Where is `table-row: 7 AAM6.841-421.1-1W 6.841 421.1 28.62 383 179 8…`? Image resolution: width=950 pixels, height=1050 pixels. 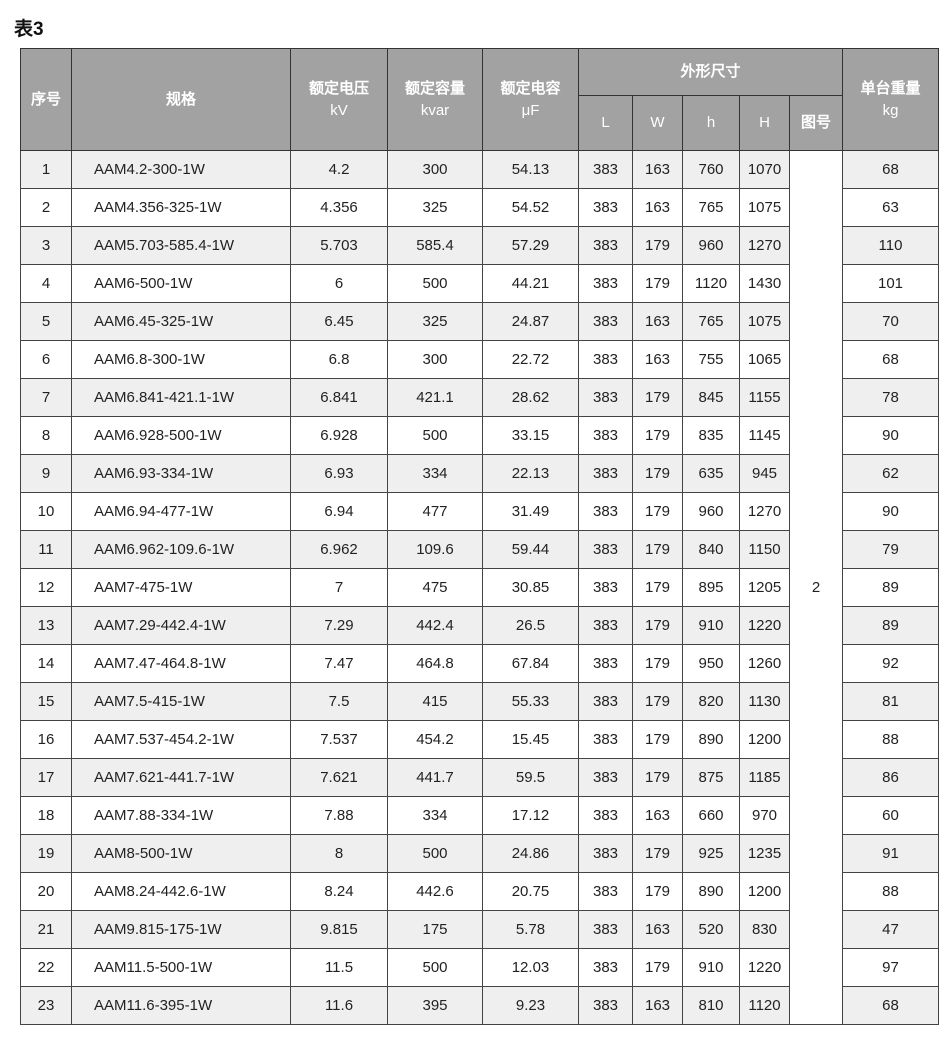
table-row: 7 AAM6.841-421.1-1W 6.841 421.1 28.62 383 179 8… is located at coordinates (479, 397).